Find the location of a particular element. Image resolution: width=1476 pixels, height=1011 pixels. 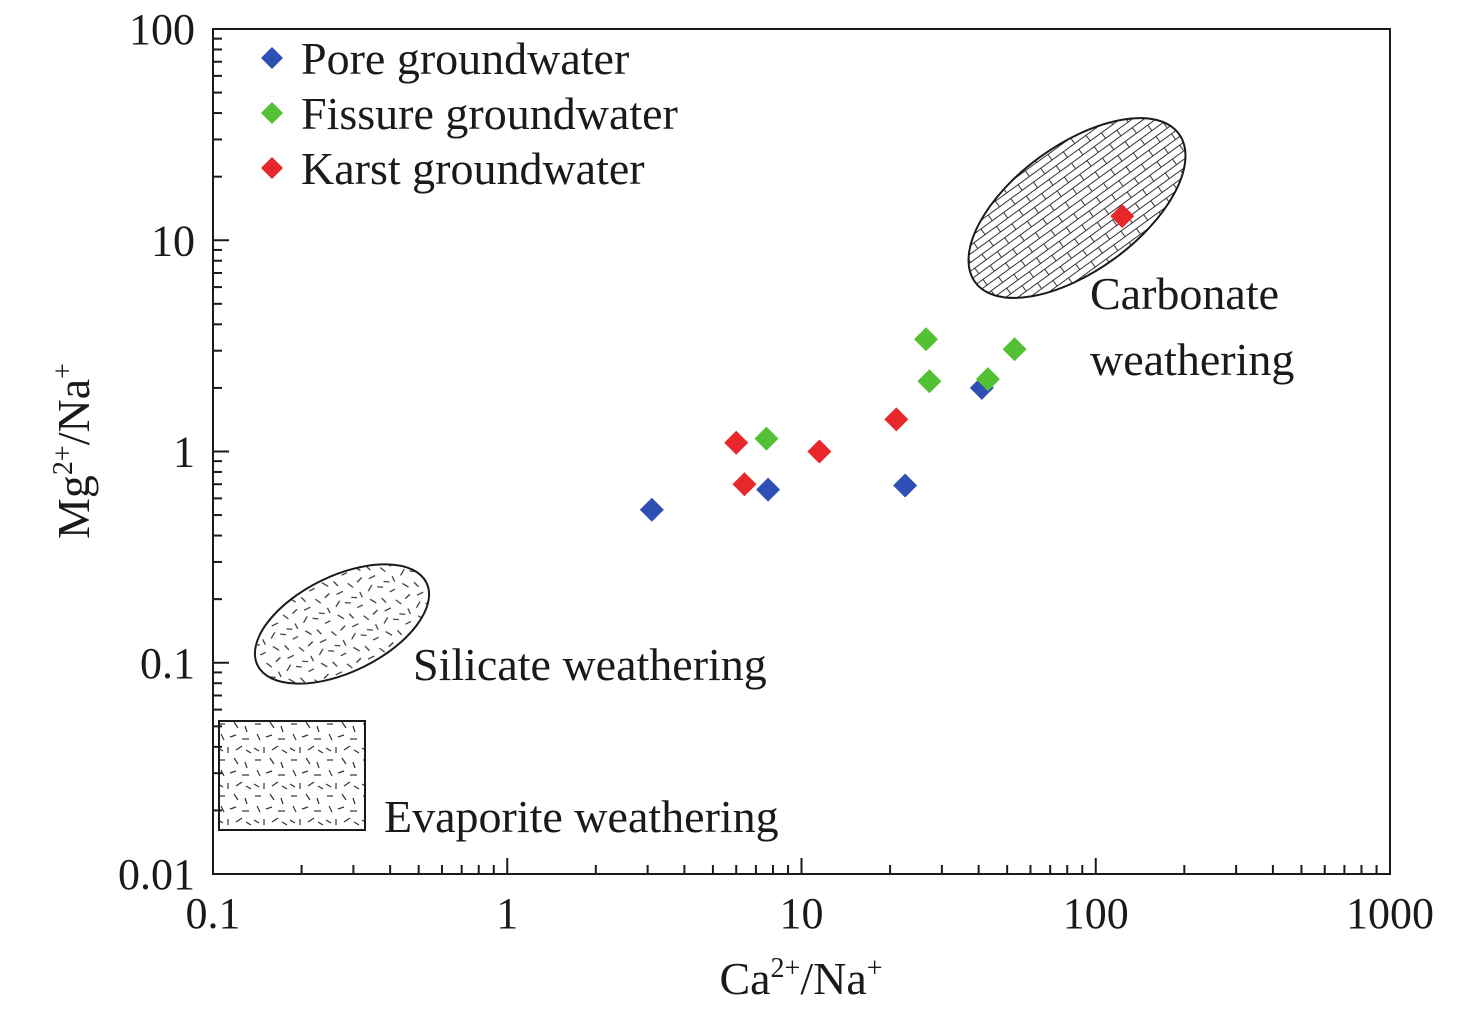

y-axis: 0.01 0.1 1 10 100 is located at coordinates (173, 452).